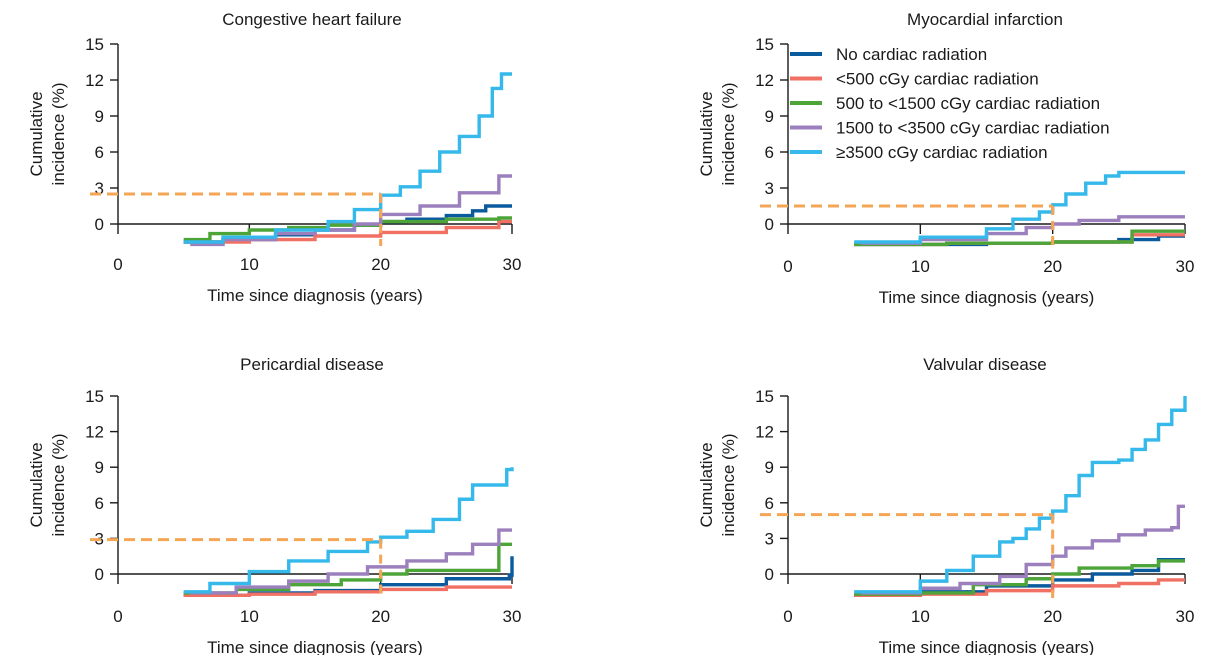 The image size is (1207, 655). Describe the element at coordinates (985, 19) in the screenshot. I see `chart-title: Myocardial infarction` at that location.